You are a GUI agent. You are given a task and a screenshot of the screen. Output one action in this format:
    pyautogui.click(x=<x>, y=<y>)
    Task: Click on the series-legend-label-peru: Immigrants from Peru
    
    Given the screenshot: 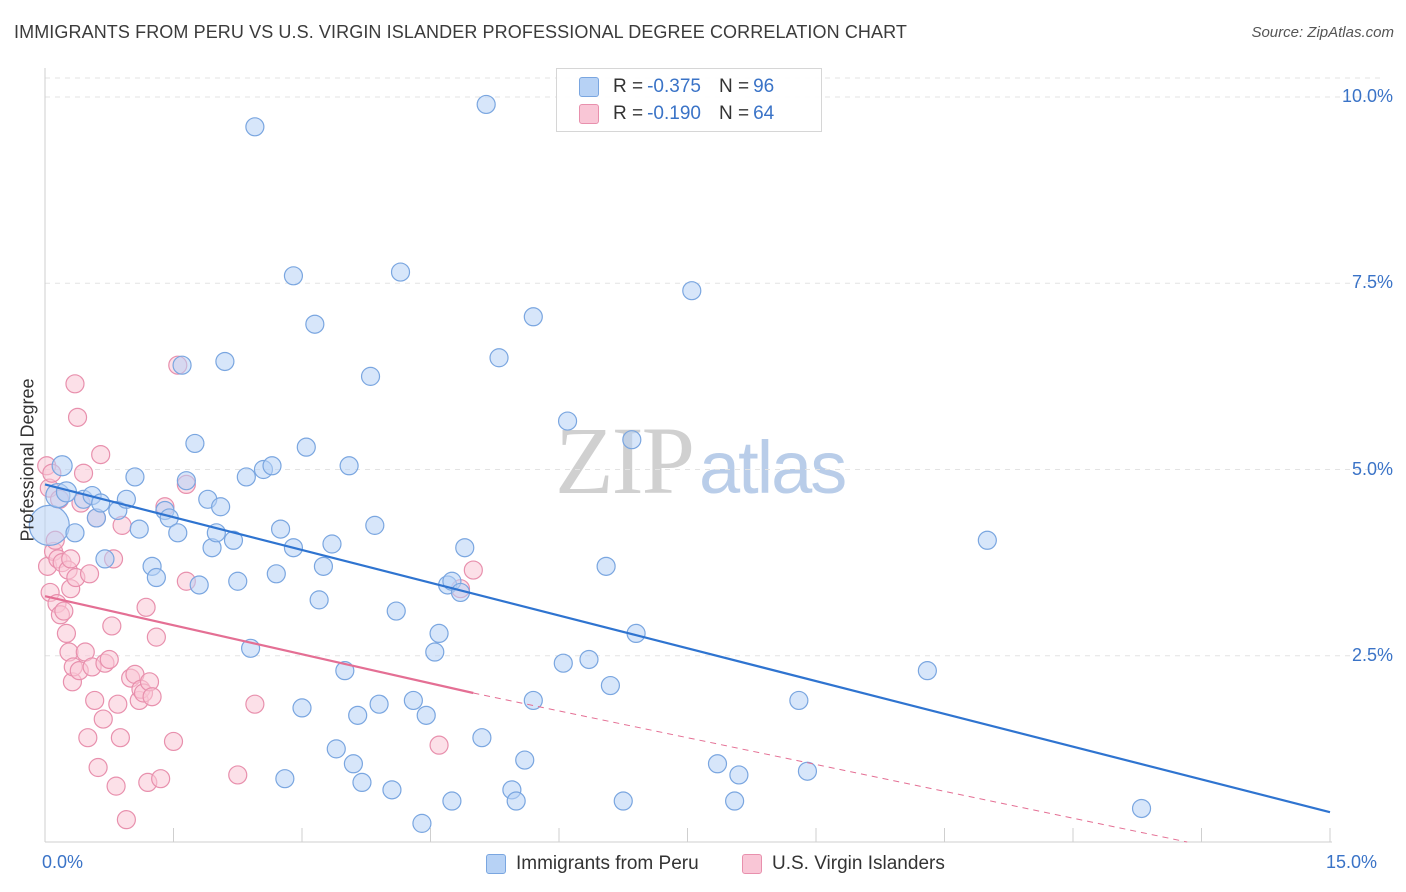 What is the action you would take?
    pyautogui.click(x=607, y=863)
    